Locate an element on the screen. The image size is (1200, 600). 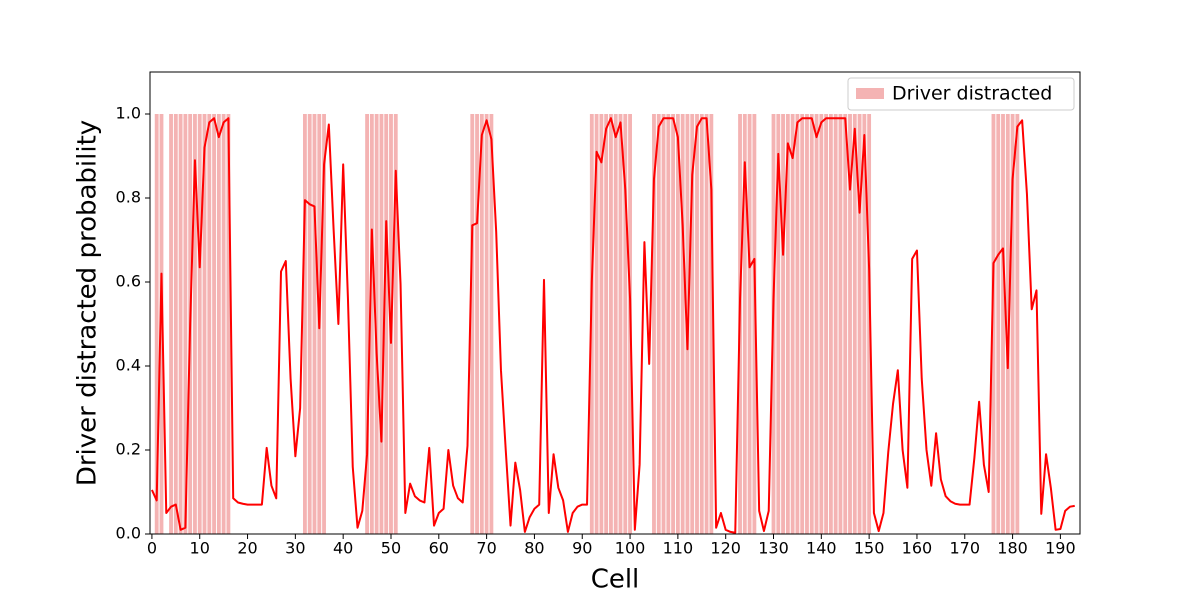
x-tick-label: 110 is located at coordinates (678, 548).